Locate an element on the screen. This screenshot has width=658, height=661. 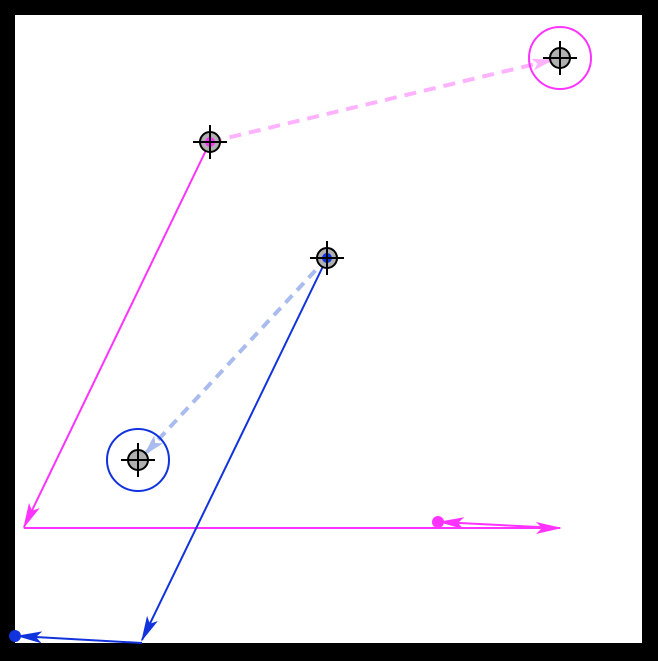
magenta-start-dot-icon is located at coordinates (438, 522).